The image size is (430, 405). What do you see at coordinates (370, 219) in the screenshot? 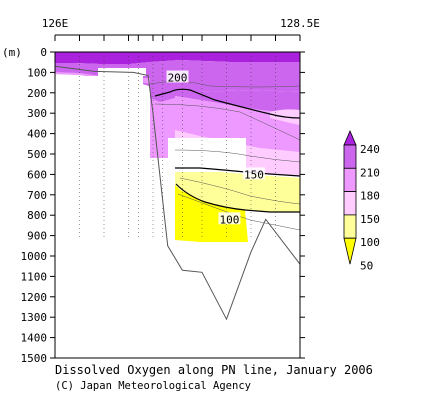
I see `colorbar-label-150: 150` at bounding box center [370, 219].